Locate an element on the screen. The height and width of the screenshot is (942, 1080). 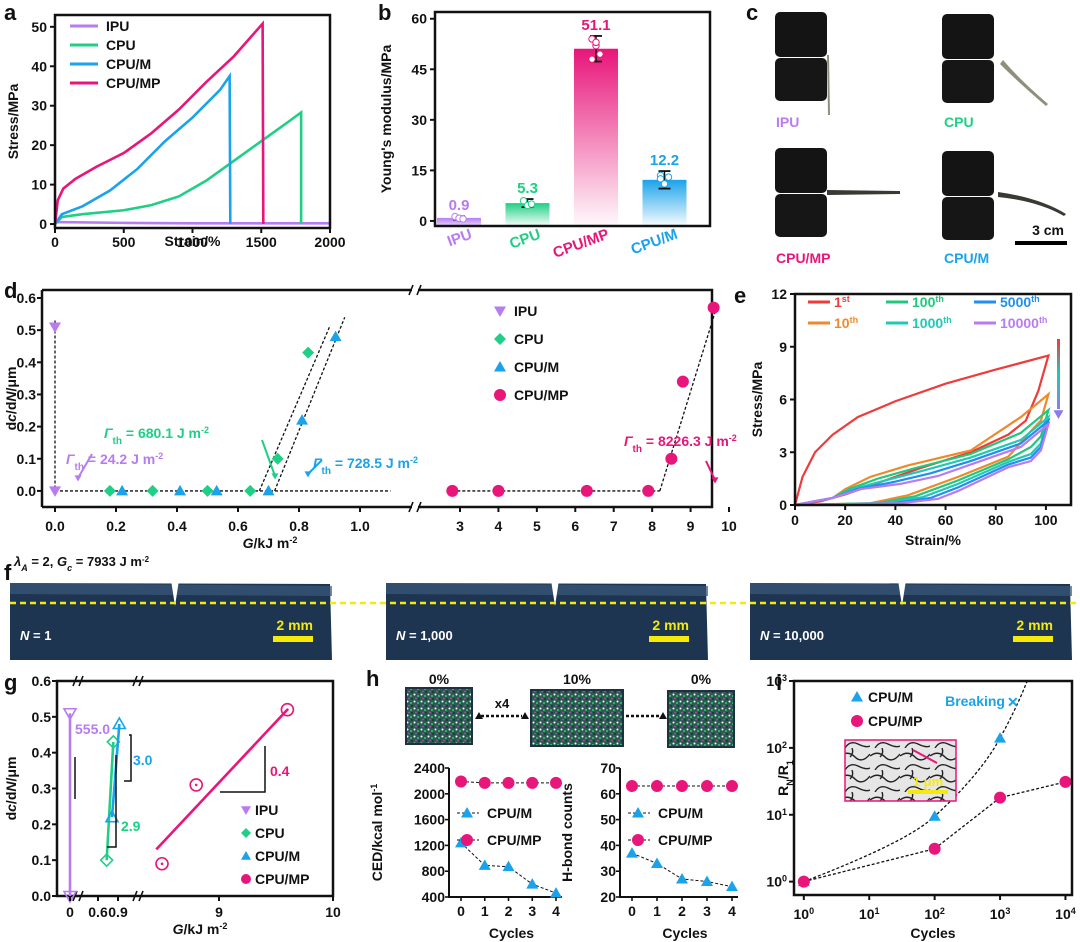
y-tick-label: 100 is located at coordinates (776, 882).